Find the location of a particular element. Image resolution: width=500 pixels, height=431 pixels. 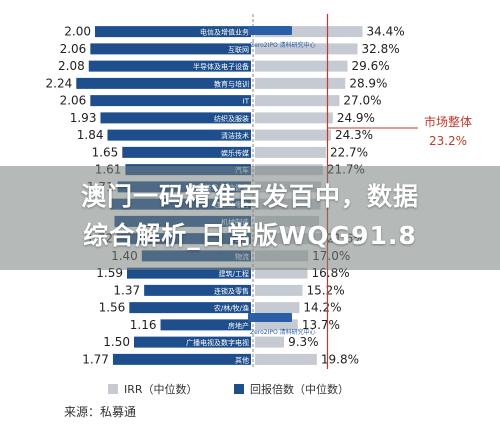

legend-label-multiple: 回报倍数（中位数） is located at coordinates (299, 389).